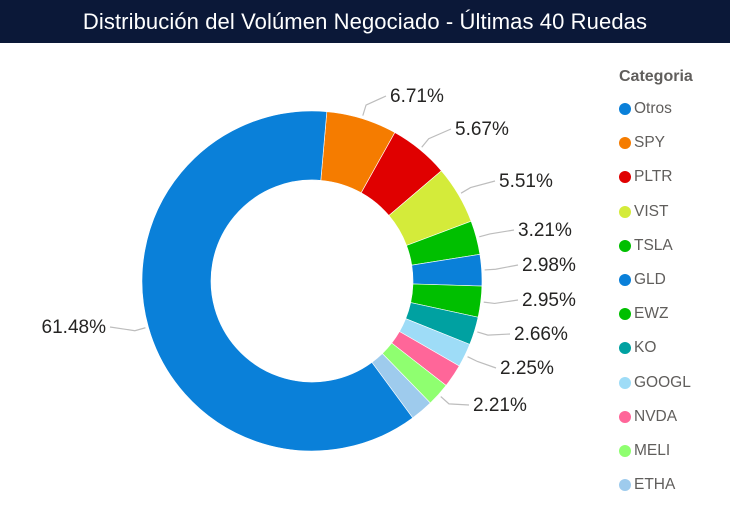  I want to click on legend-item-etha: ETHA, so click(656, 485).